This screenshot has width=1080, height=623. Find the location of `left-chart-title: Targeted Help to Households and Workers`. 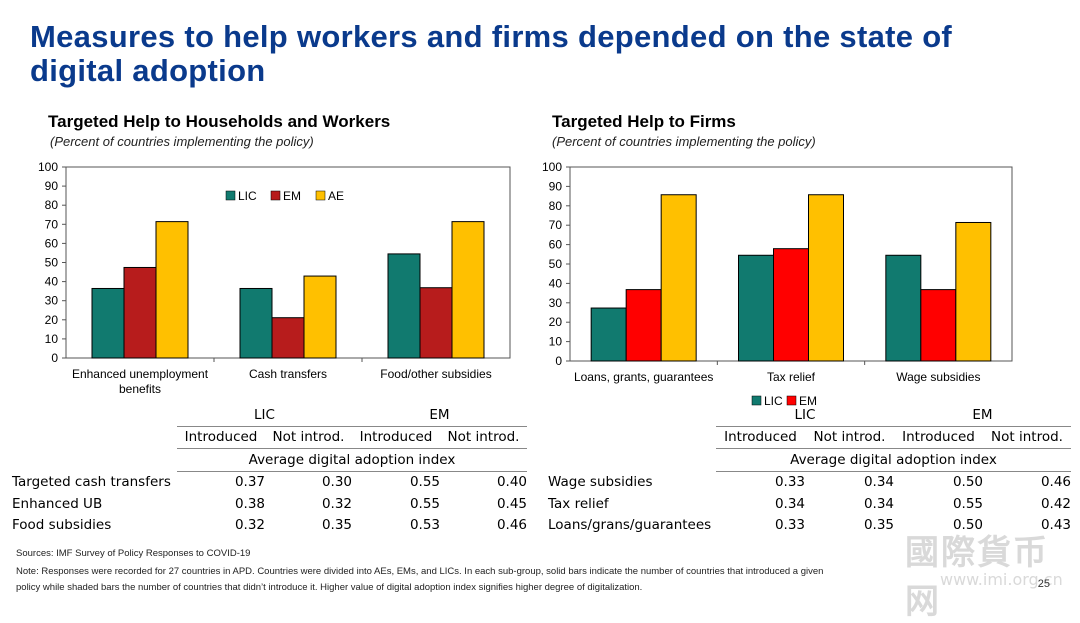

left-chart-title: Targeted Help to Households and Workers is located at coordinates (219, 121).